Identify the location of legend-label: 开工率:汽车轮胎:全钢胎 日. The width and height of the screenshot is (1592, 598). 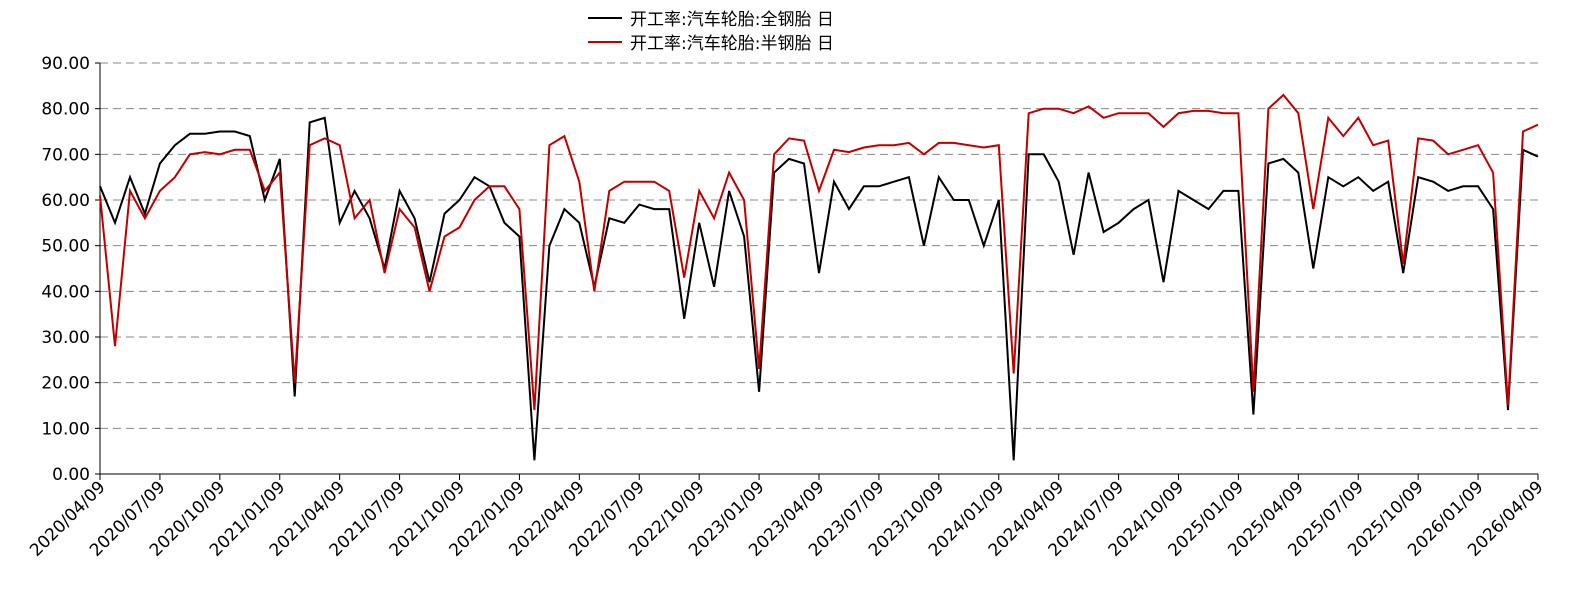
(732, 20).